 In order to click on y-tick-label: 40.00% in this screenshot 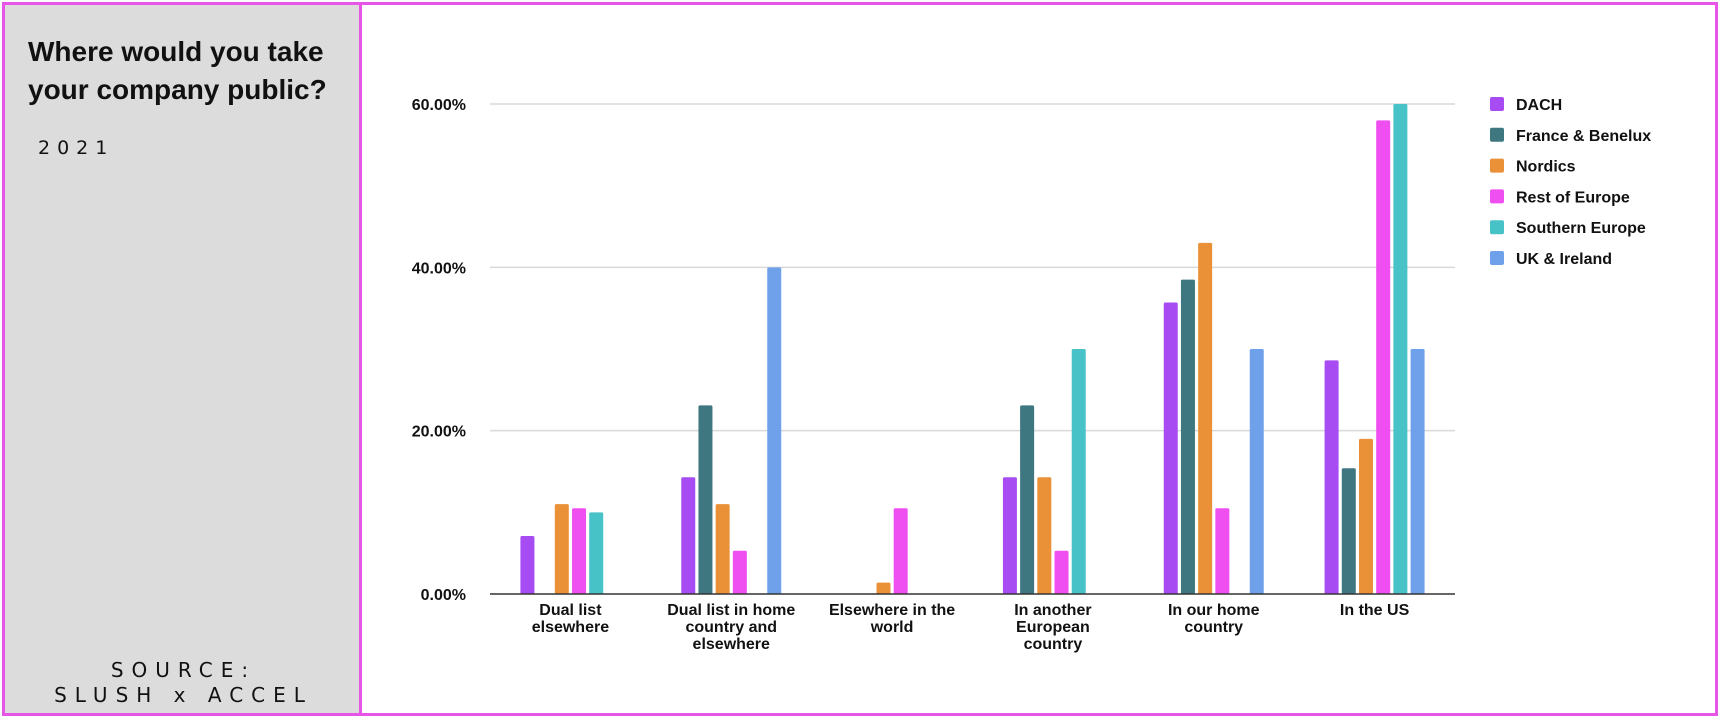, I will do `click(439, 268)`.